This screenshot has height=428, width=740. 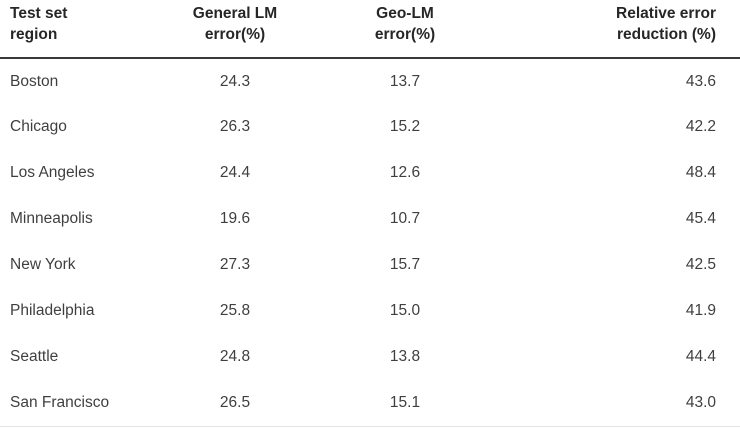 What do you see at coordinates (235, 402) in the screenshot?
I see `cell-general-lm-error: 26.5` at bounding box center [235, 402].